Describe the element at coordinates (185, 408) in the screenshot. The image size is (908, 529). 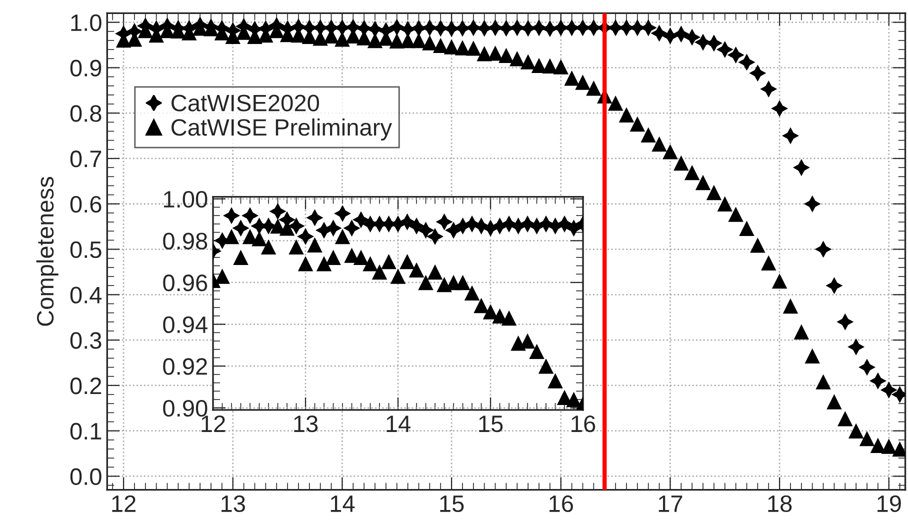
I see `y-tick-label: 0.90` at that location.